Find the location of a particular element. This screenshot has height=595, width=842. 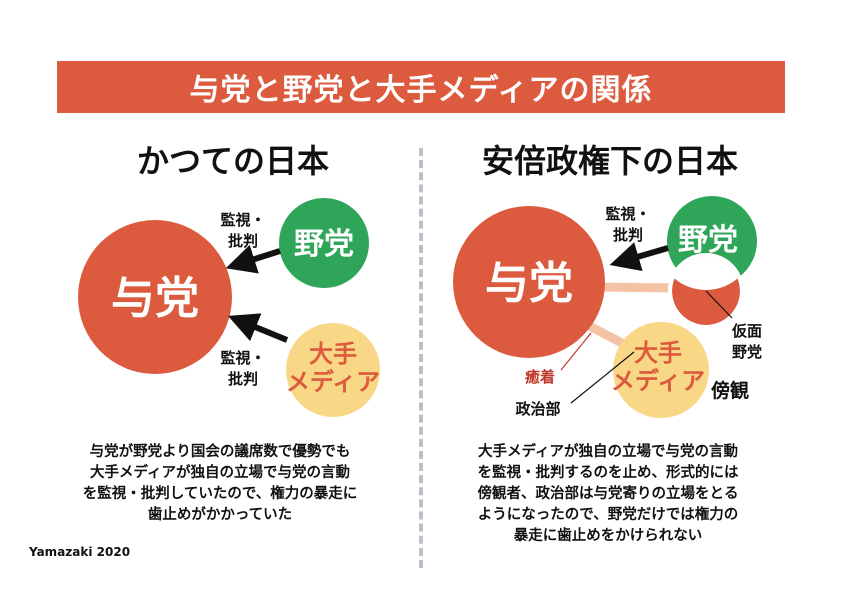

left-top-label-2: 批判 is located at coordinates (243, 241).